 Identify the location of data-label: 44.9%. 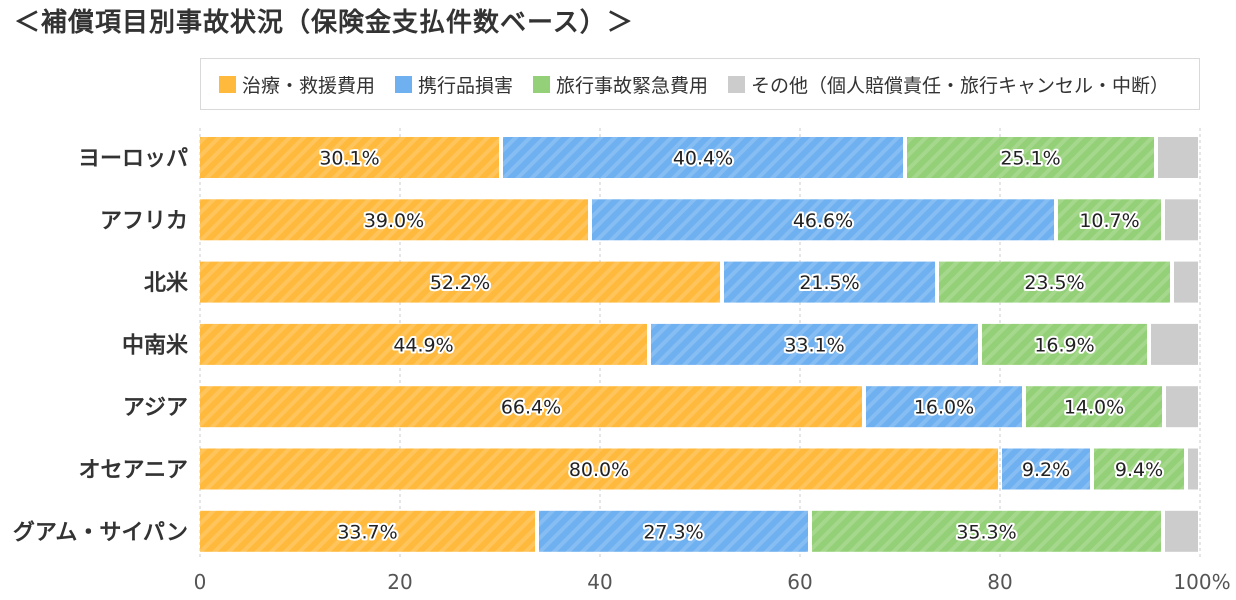
(423, 345).